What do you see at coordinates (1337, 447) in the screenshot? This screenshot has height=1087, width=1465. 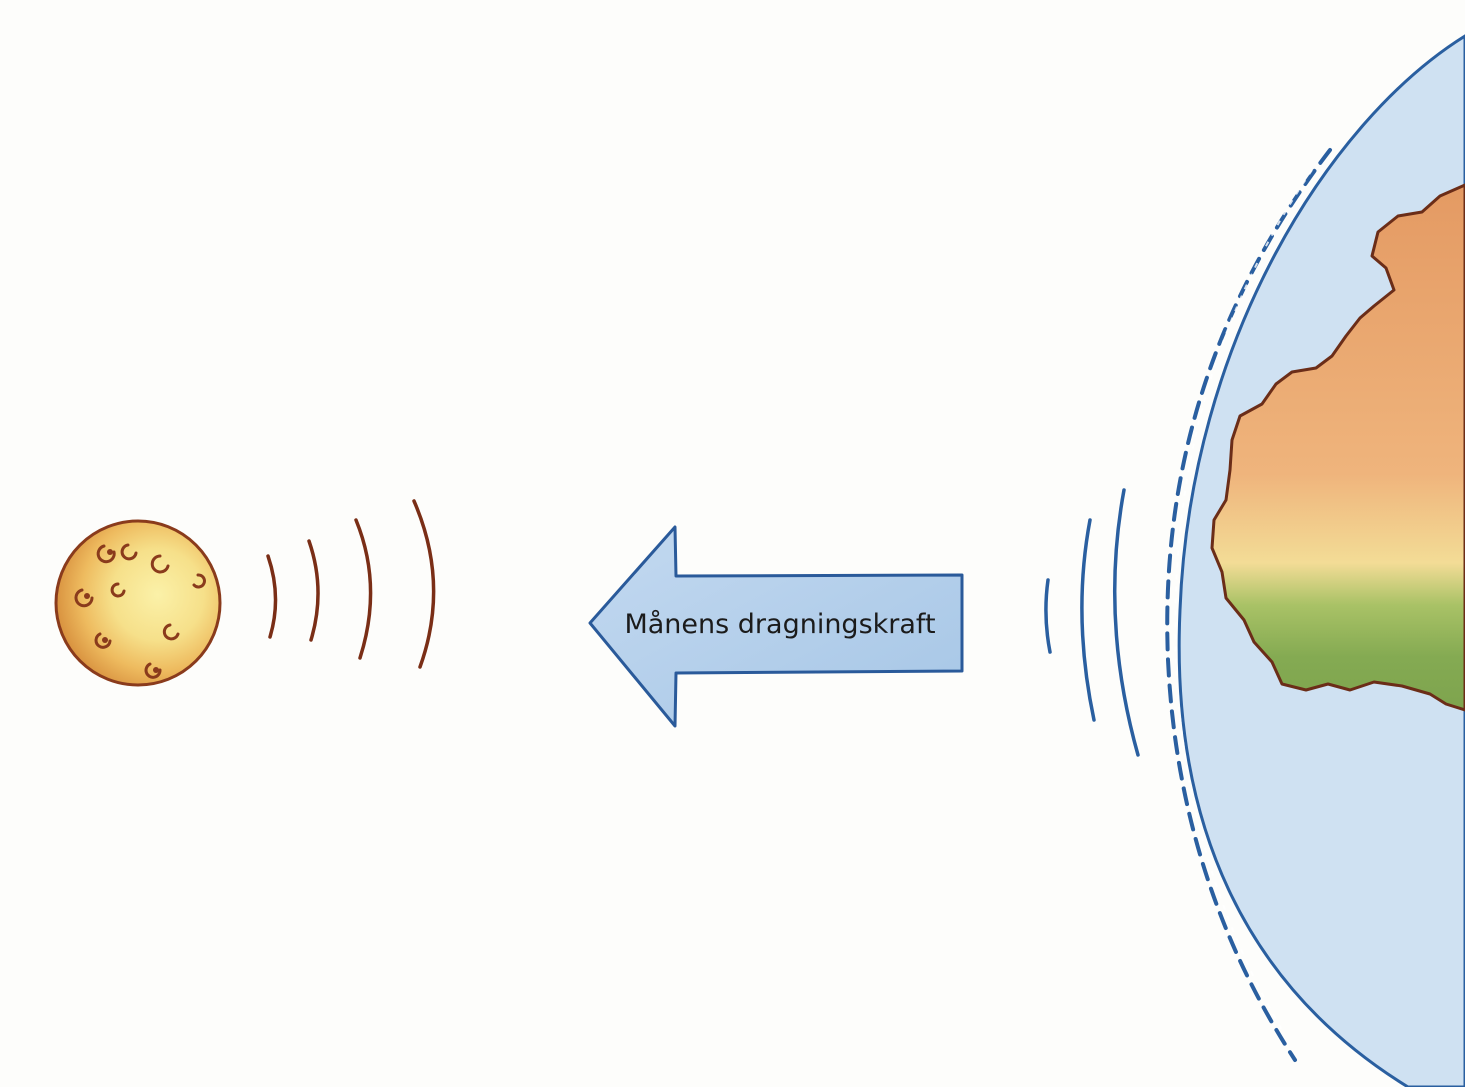 I see `continent` at bounding box center [1337, 447].